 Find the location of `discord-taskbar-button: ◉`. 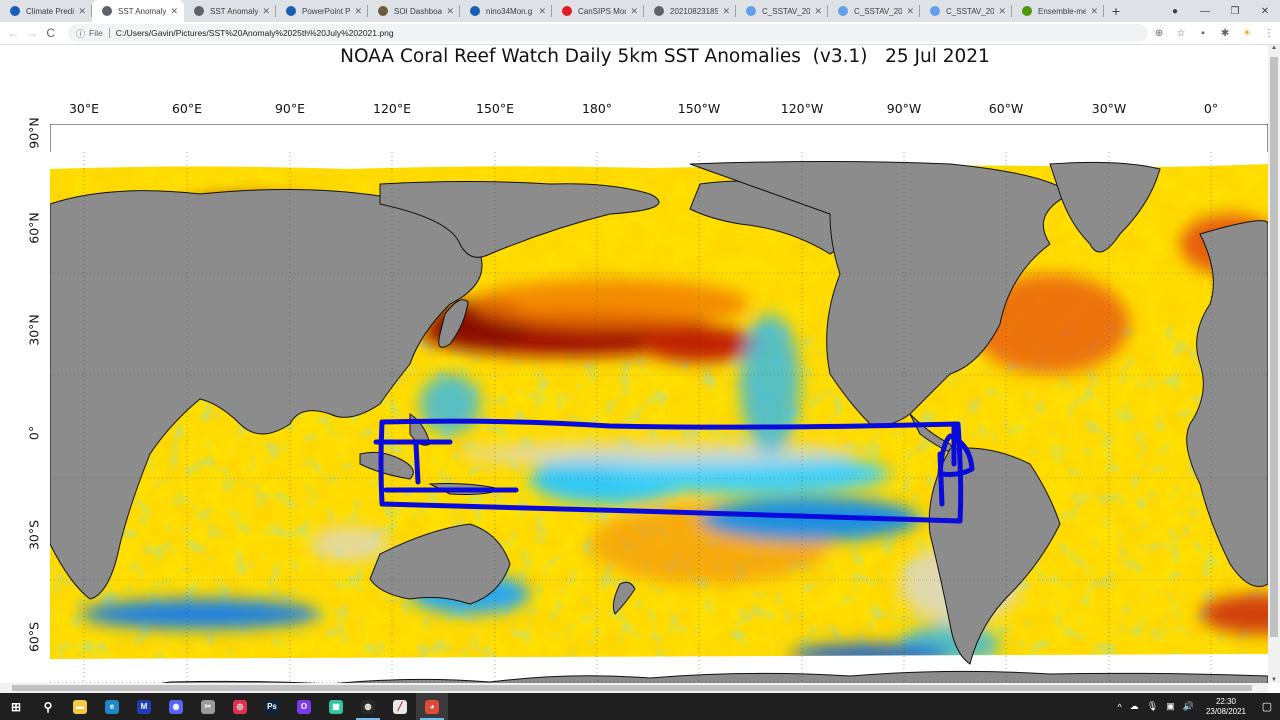

discord-taskbar-button: ◉ is located at coordinates (176, 706).